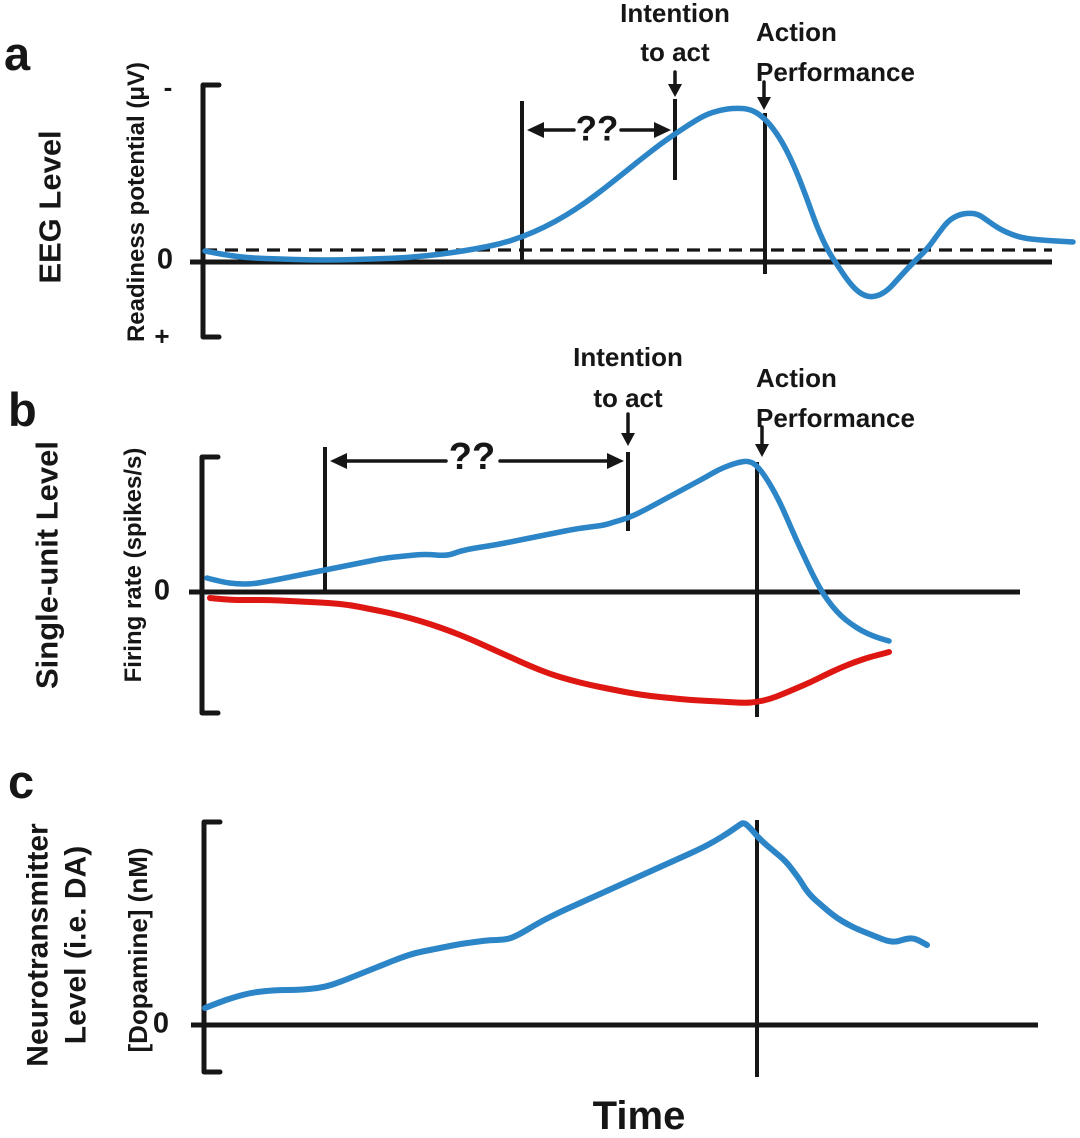 The width and height of the screenshot is (1080, 1138). Describe the element at coordinates (796, 378) in the screenshot. I see `action-performance-label-b-line1: Action` at that location.